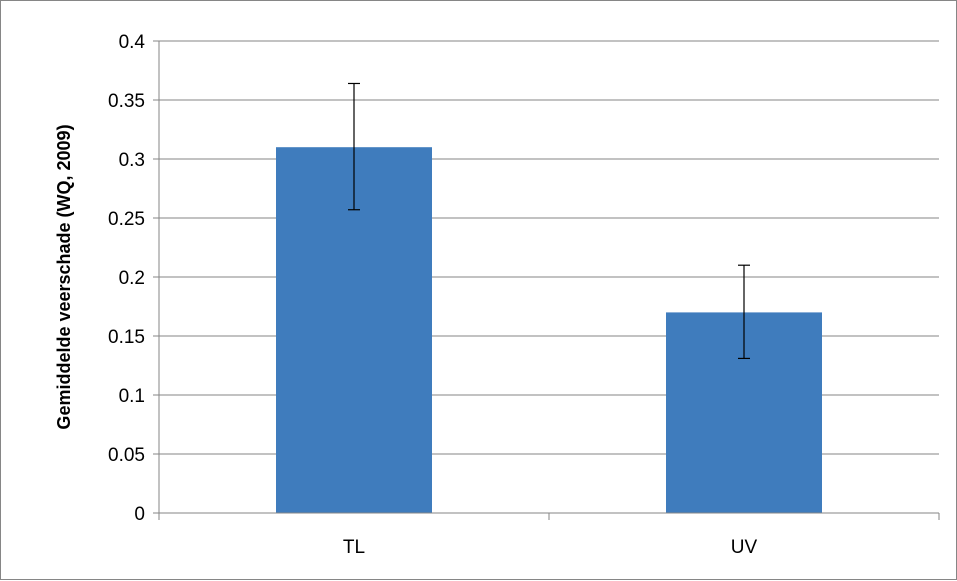 This screenshot has height=581, width=957. Describe the element at coordinates (132, 160) in the screenshot. I see `y-tick-label: 0.3` at that location.